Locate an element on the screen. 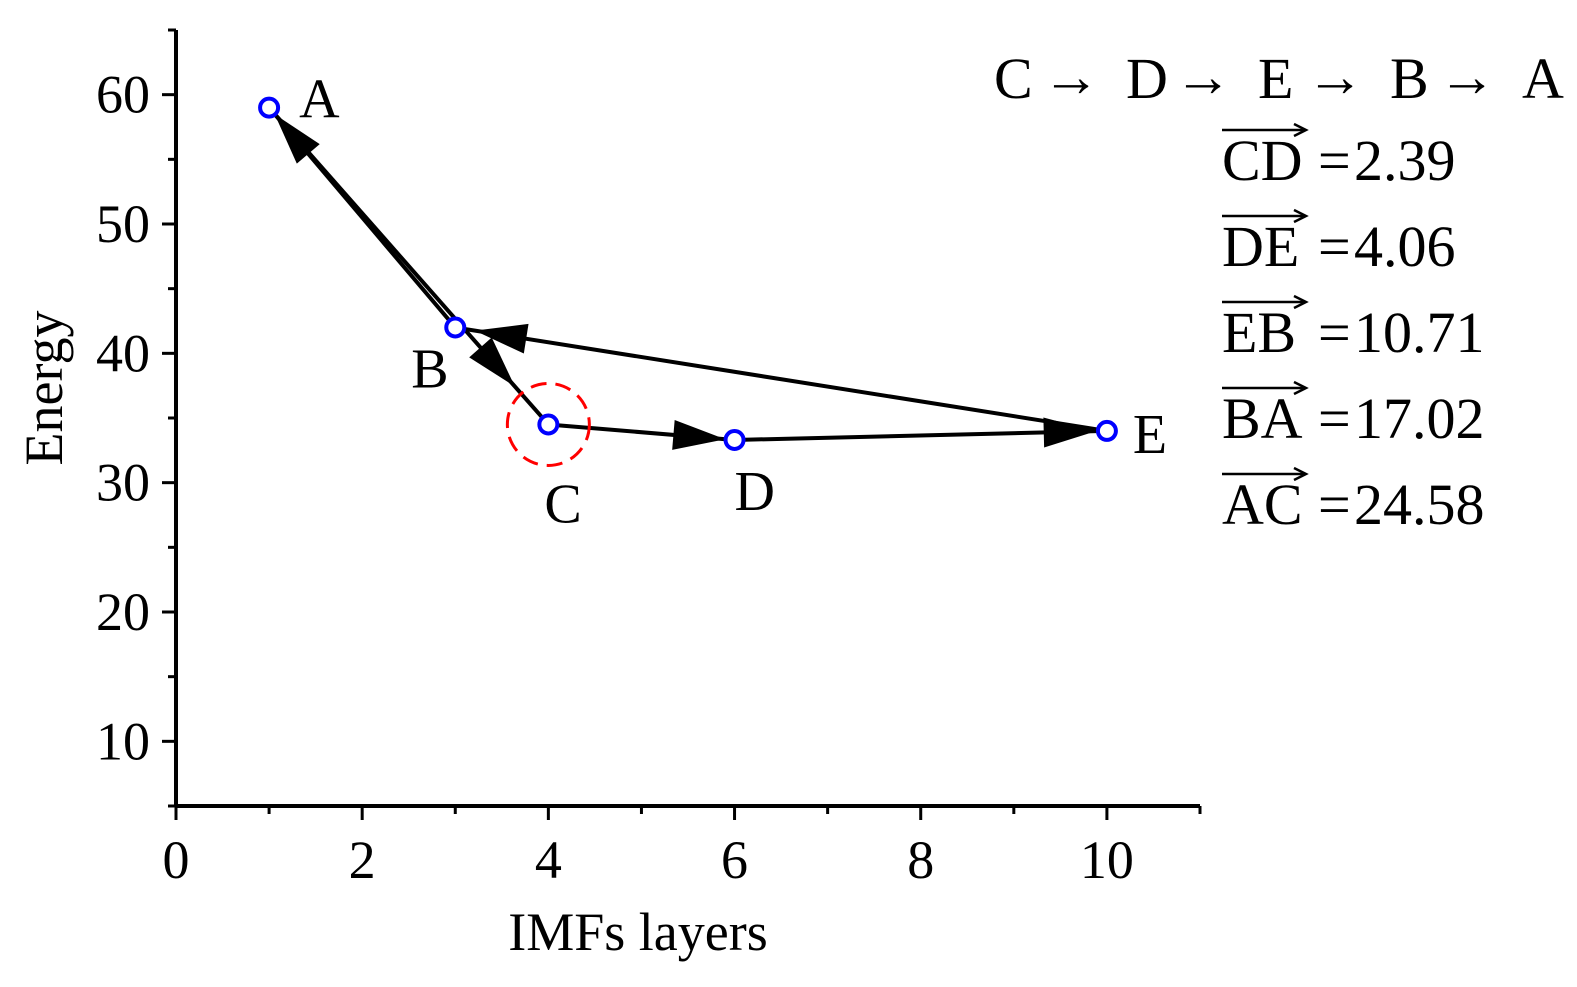  y-tick-label: 30 is located at coordinates (123, 483).